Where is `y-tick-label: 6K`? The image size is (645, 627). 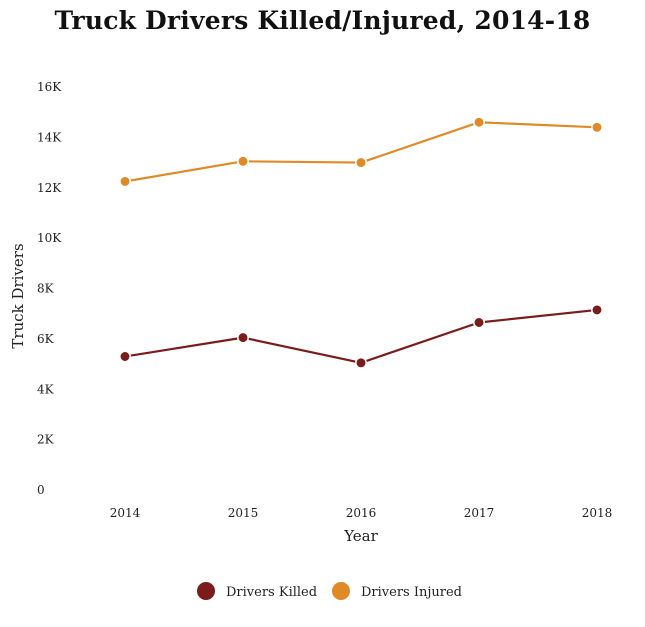
y-tick-label: 6K is located at coordinates (46, 339).